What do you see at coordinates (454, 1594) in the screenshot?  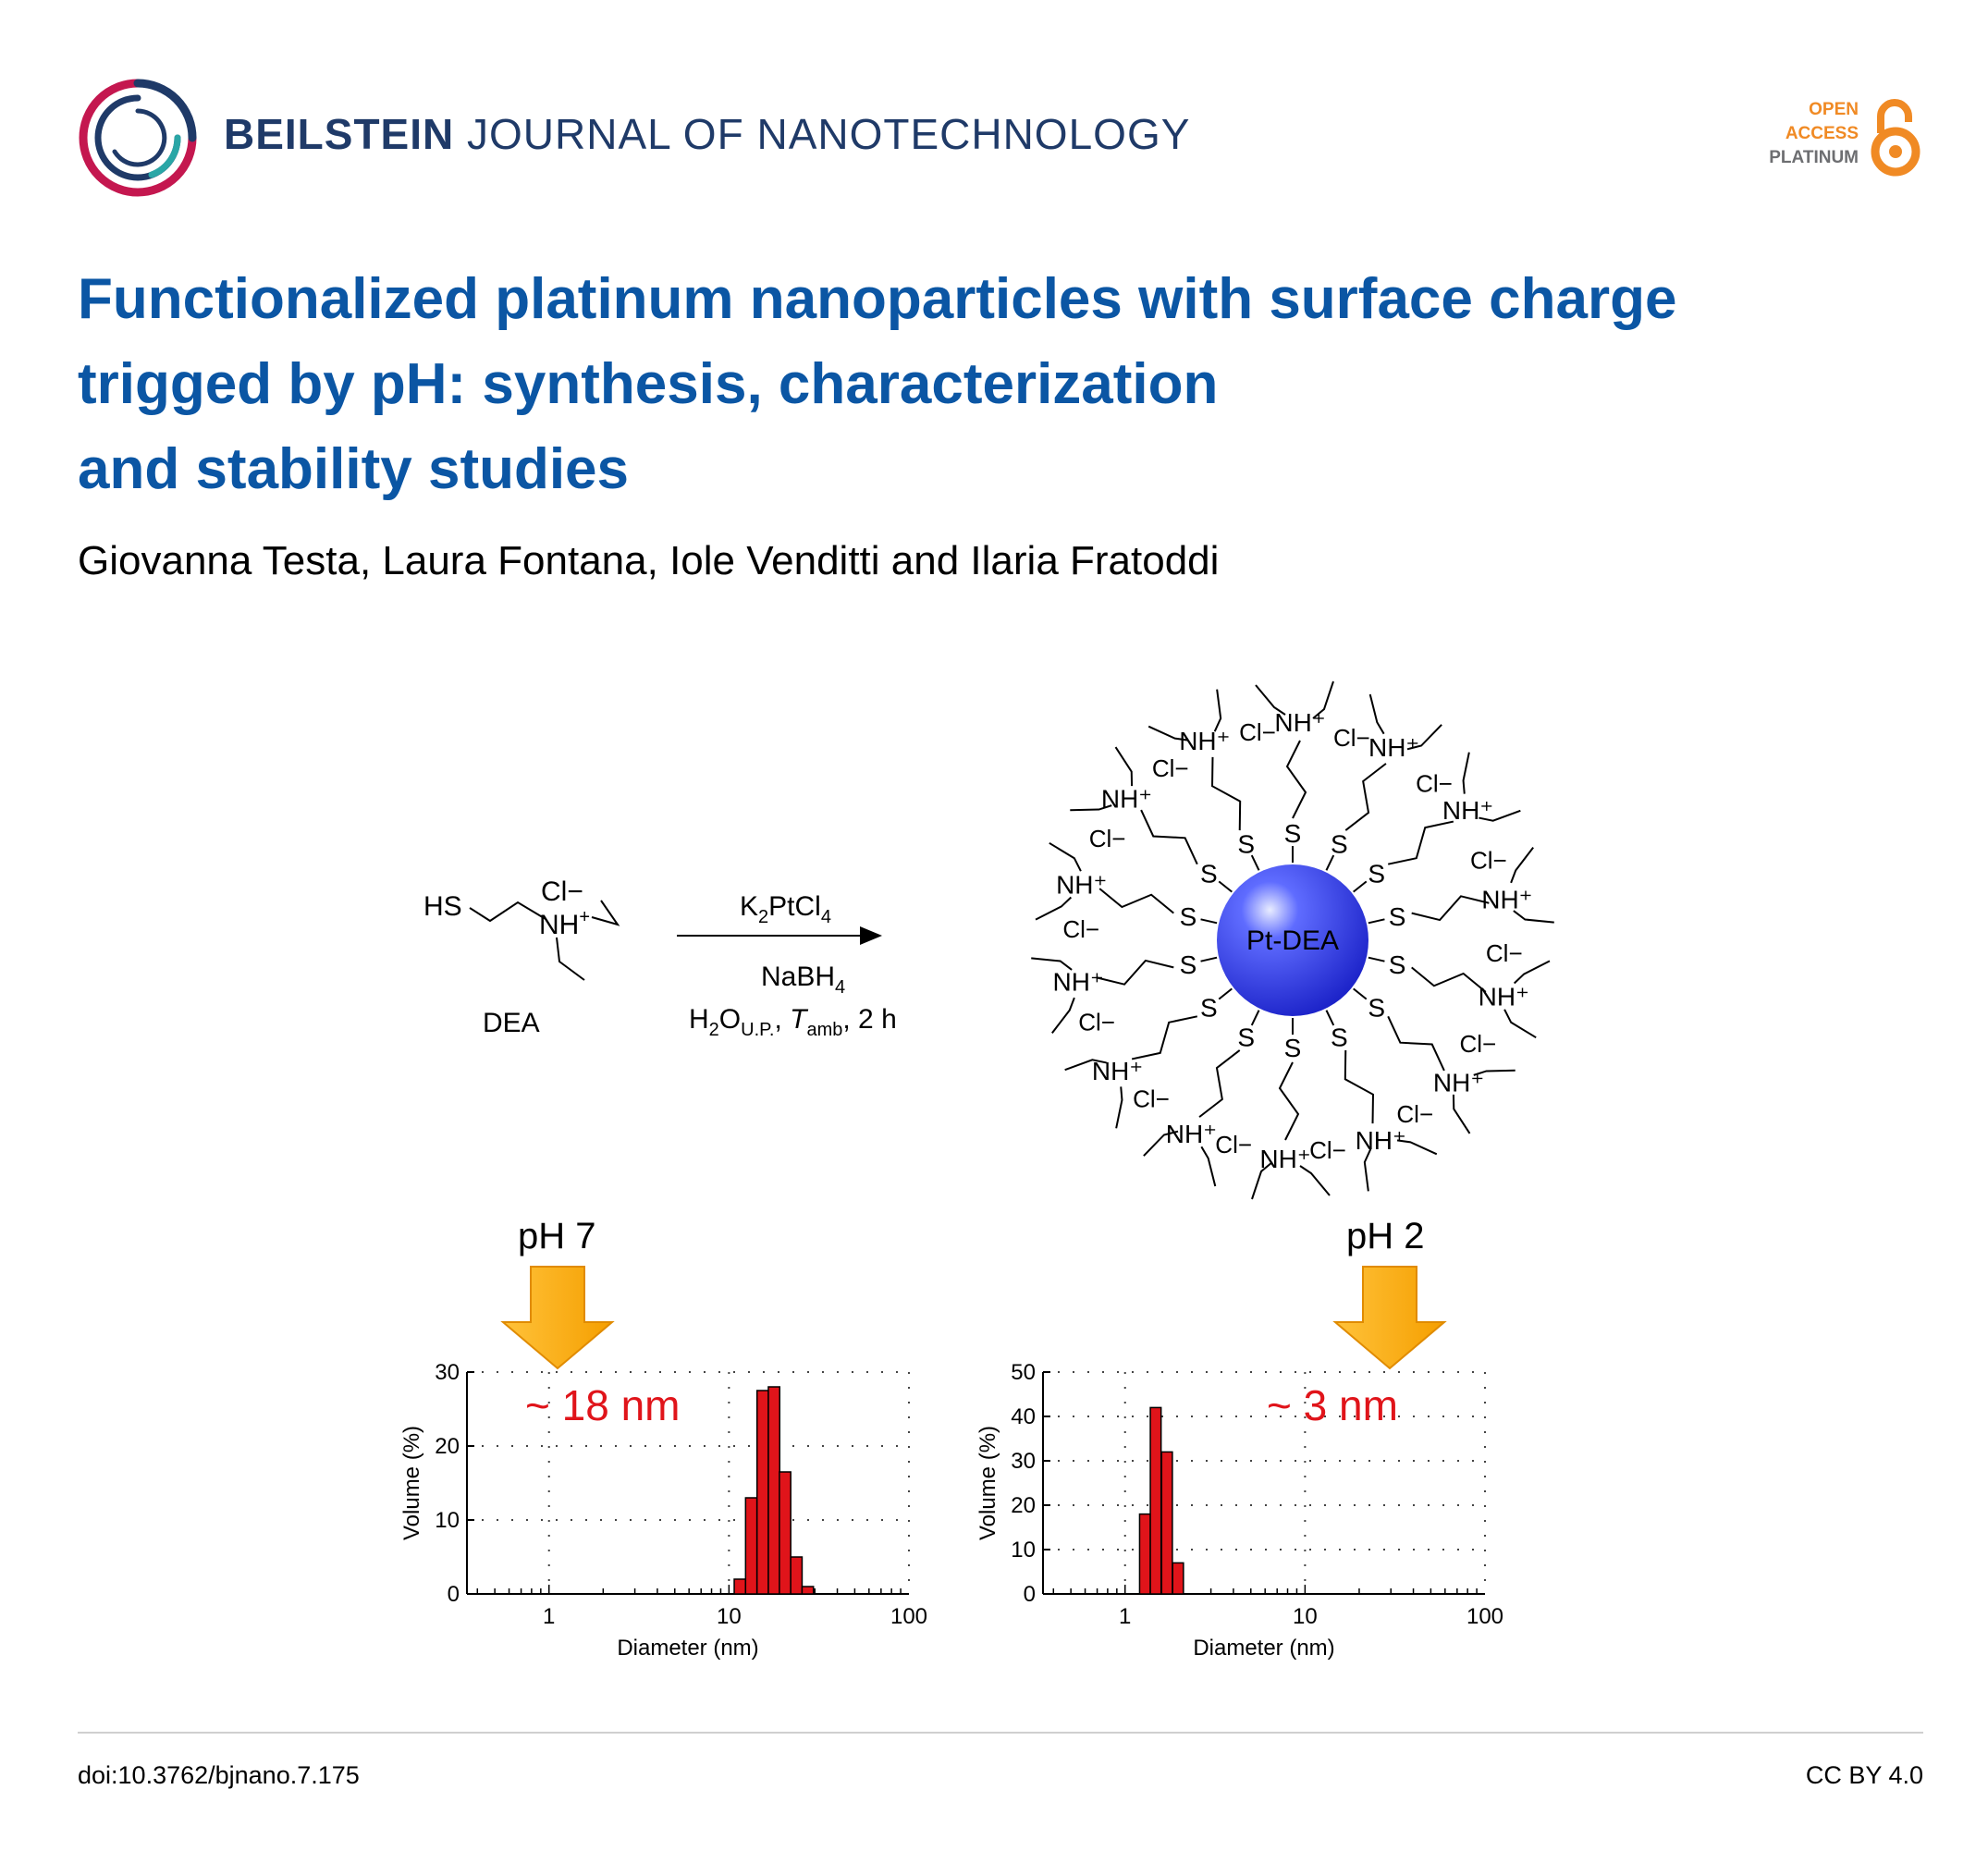 I see `chart-ph7-y-tick-label: 0` at bounding box center [454, 1594].